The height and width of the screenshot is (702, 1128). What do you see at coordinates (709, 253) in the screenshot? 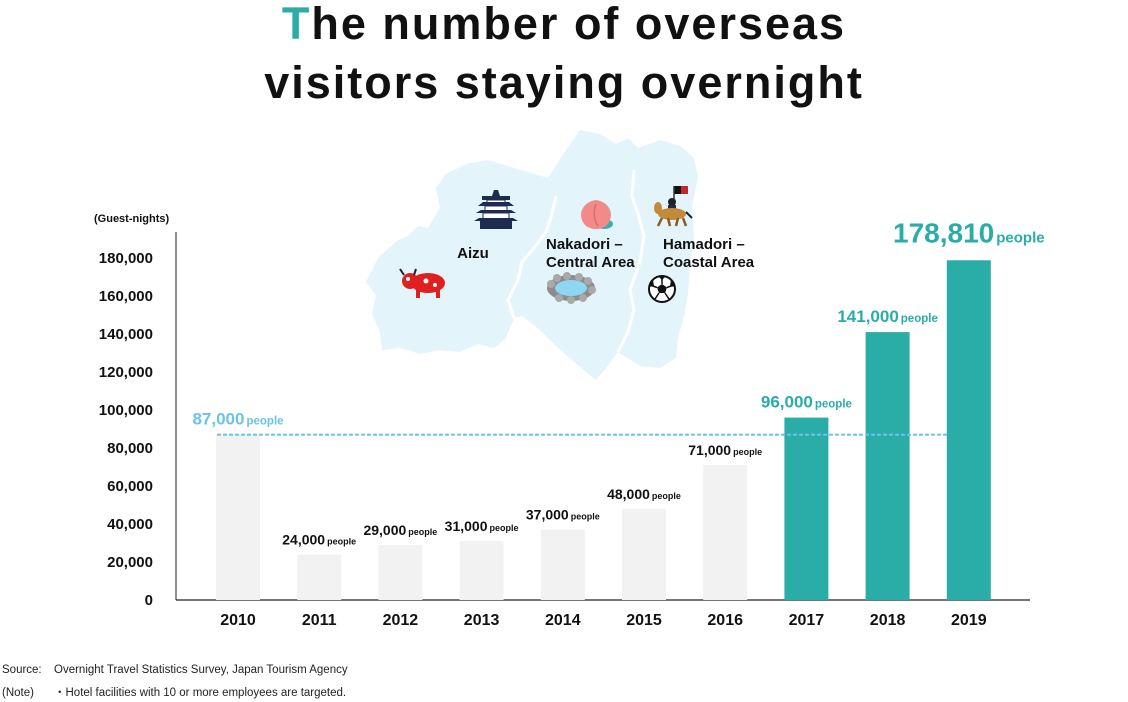
I see `region-label-hamadori: Hamadori – Coastal Area` at bounding box center [709, 253].